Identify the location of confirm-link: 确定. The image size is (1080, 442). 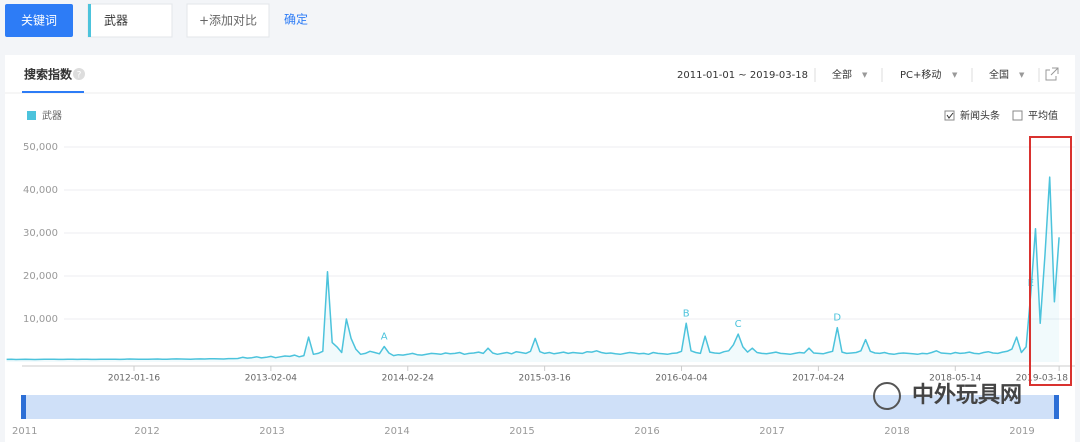
(296, 19).